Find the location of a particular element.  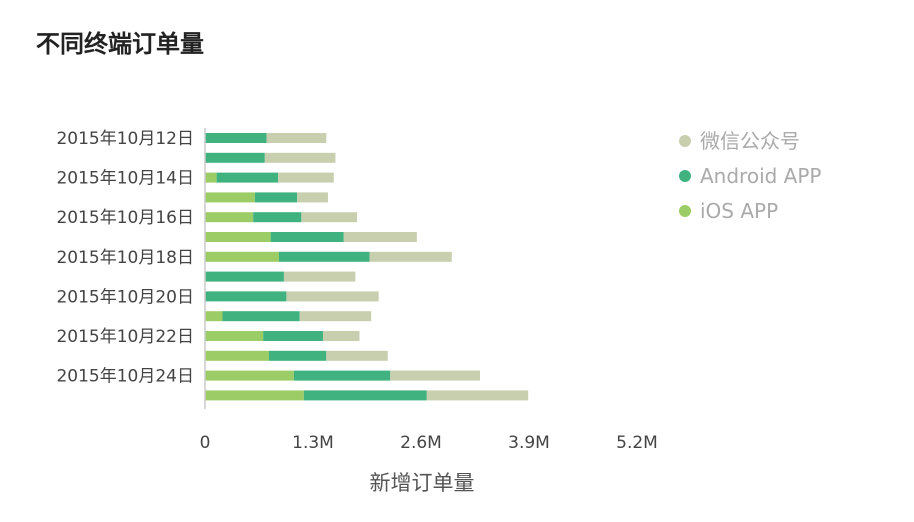

y-tick-label: 2015年10月16日 is located at coordinates (125, 218).